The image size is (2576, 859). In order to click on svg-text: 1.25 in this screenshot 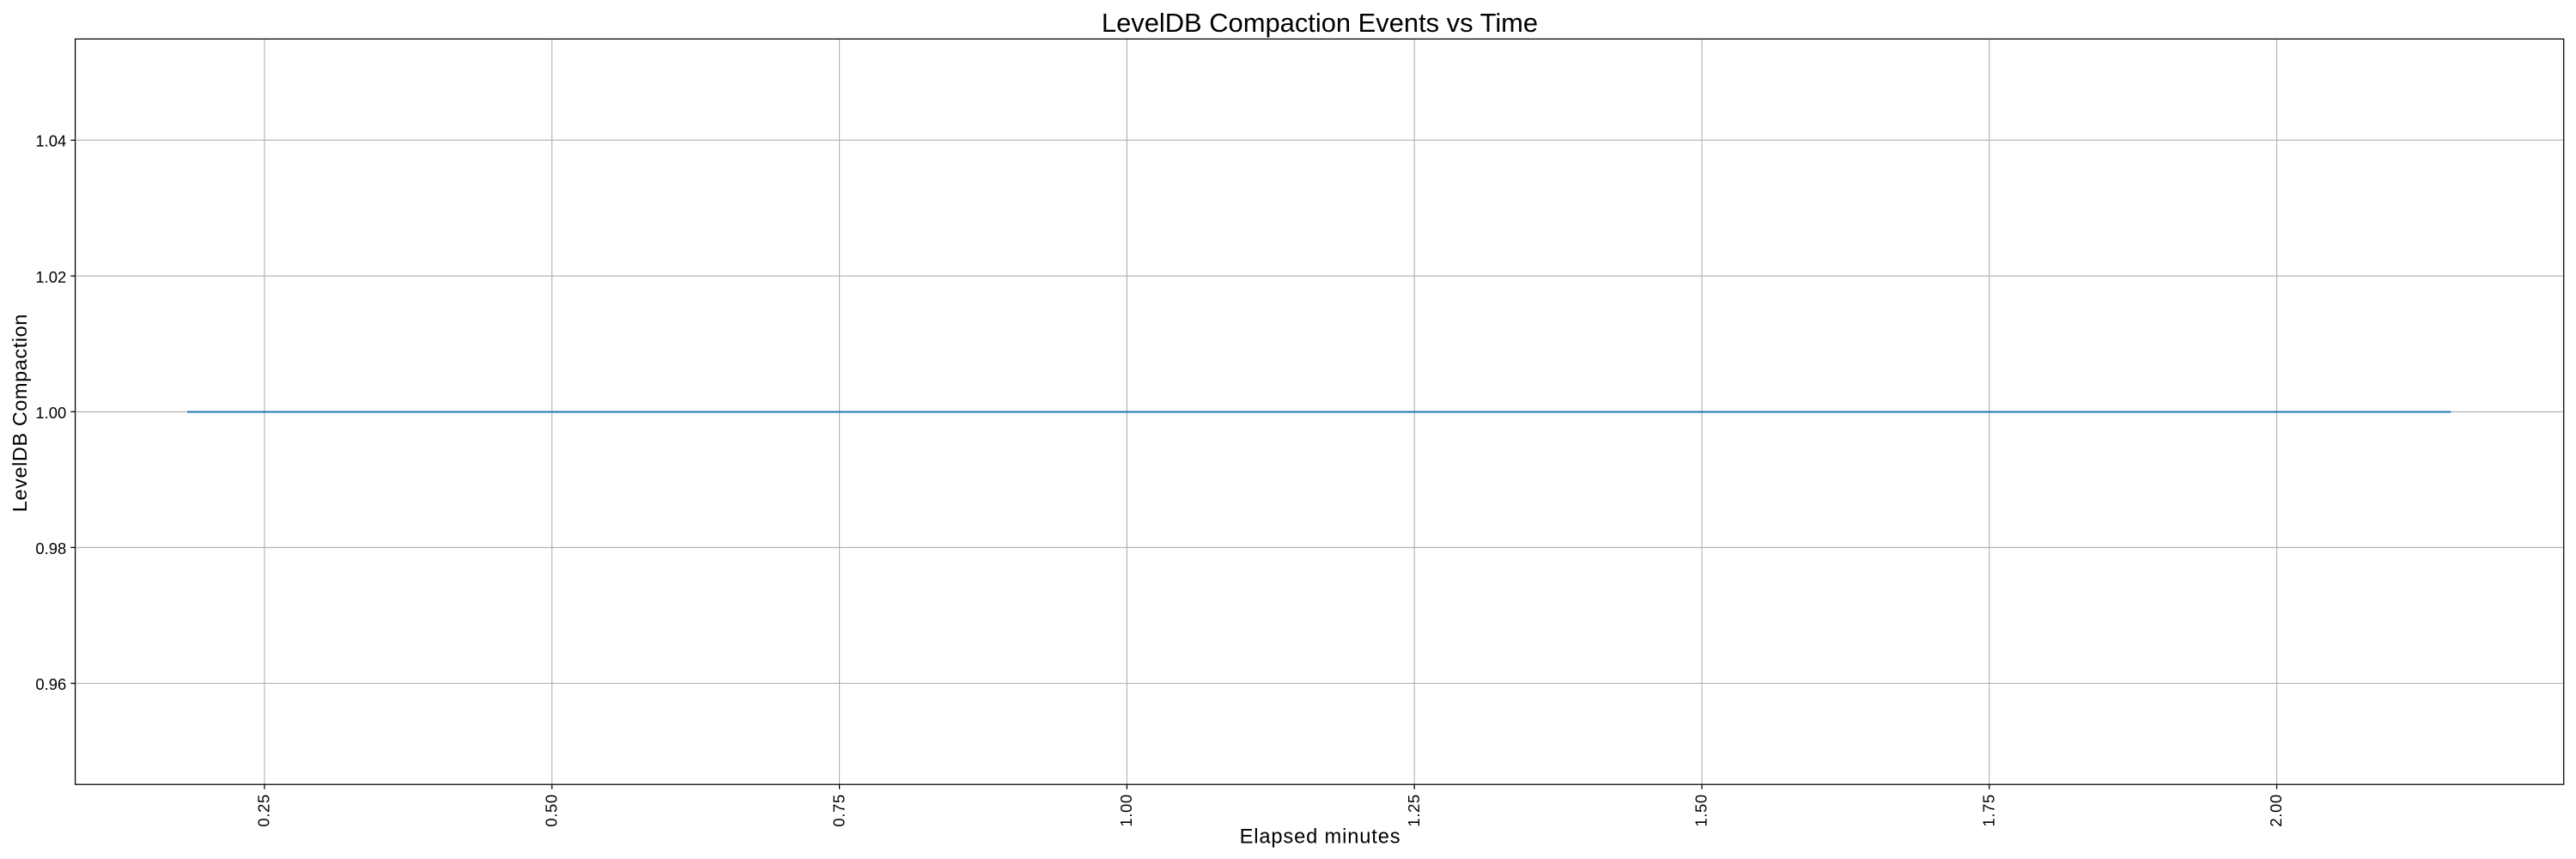, I will do `click(1414, 810)`.